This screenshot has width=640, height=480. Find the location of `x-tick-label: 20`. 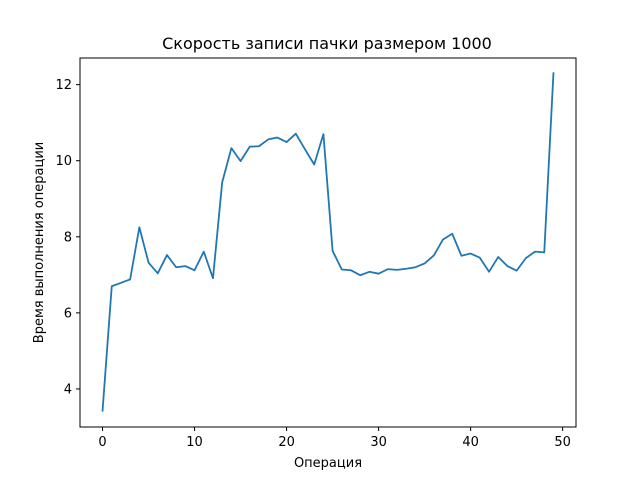

x-tick-label: 20 is located at coordinates (286, 442).